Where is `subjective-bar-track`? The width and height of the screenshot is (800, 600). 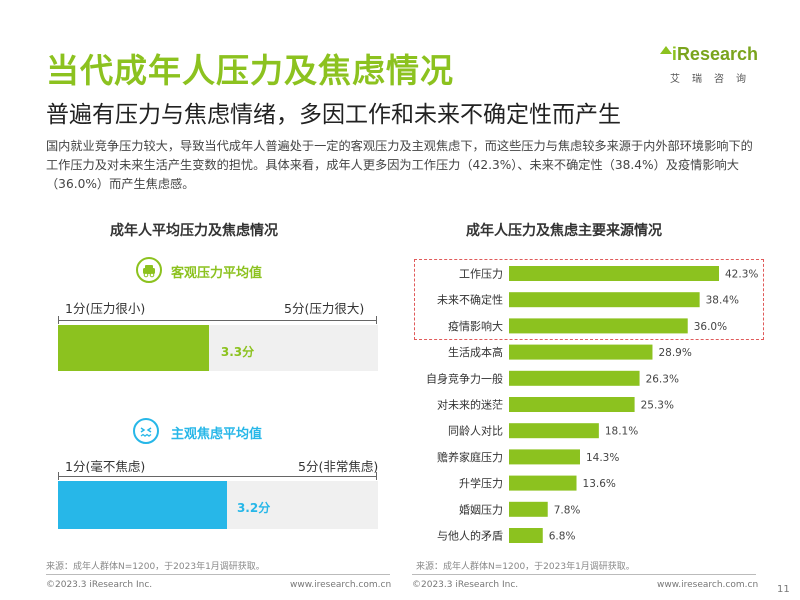 subjective-bar-track is located at coordinates (218, 505).